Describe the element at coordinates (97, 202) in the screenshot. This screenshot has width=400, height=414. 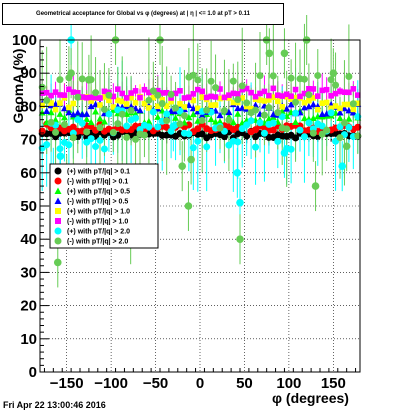
I see `legend-entry: (-) with pT/|q| > 0.5` at that location.